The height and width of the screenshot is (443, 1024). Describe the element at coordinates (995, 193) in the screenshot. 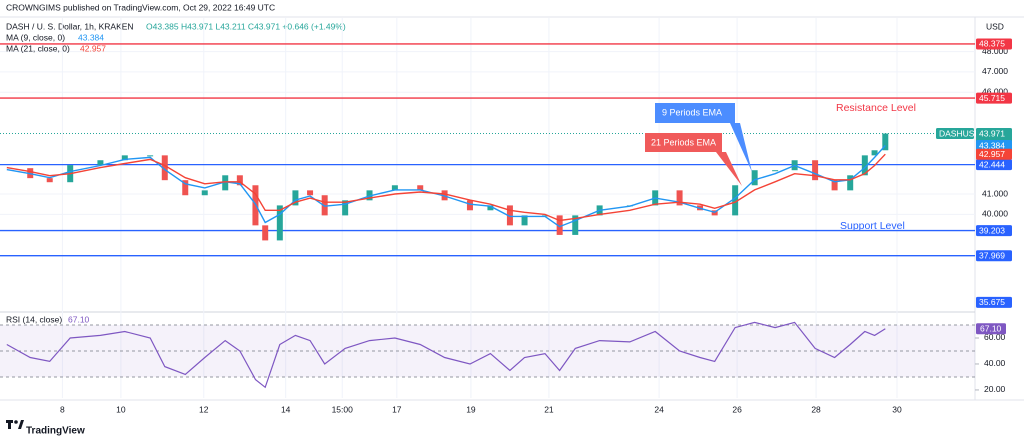

I see `y-tick-label: 41.000` at that location.